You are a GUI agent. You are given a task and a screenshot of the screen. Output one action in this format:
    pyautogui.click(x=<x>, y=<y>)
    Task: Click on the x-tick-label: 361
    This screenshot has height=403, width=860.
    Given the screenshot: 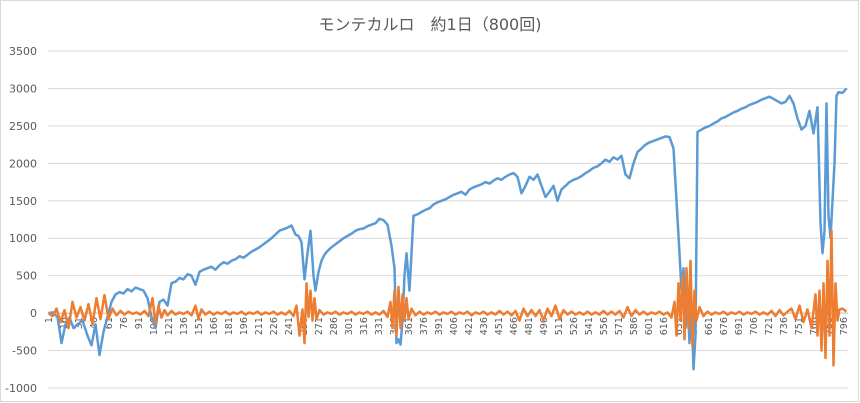 What is the action you would take?
    pyautogui.click(x=409, y=326)
    